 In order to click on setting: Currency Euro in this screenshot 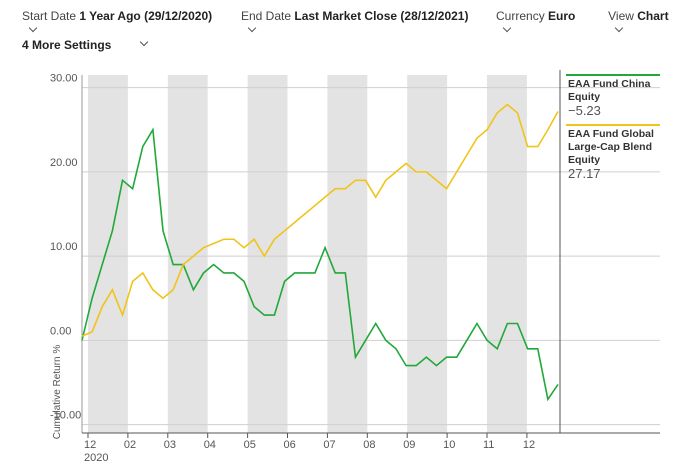, I will do `click(541, 23)`.